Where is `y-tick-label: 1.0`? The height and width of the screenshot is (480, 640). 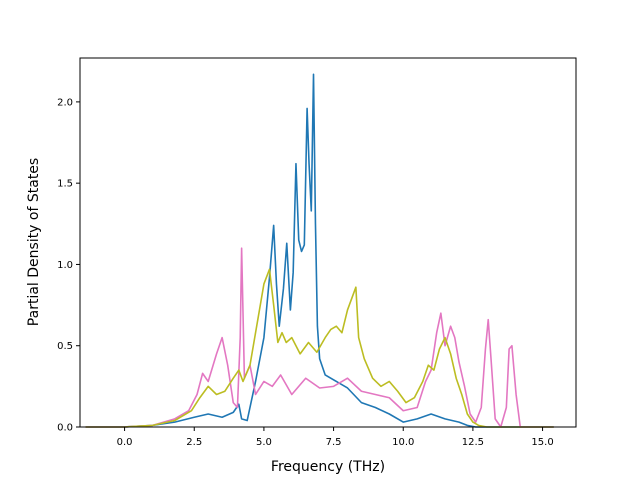
y-tick-label: 1.0 is located at coordinates (65, 265).